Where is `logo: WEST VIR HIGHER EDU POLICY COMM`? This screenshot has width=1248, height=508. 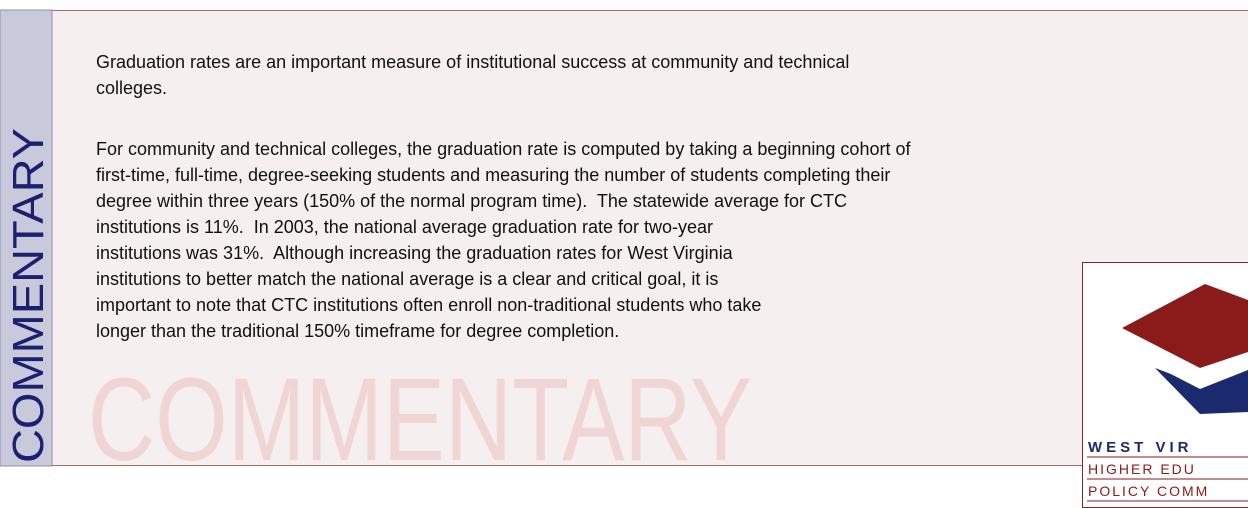
logo: WEST VIR HIGHER EDU POLICY COMM is located at coordinates (1165, 385).